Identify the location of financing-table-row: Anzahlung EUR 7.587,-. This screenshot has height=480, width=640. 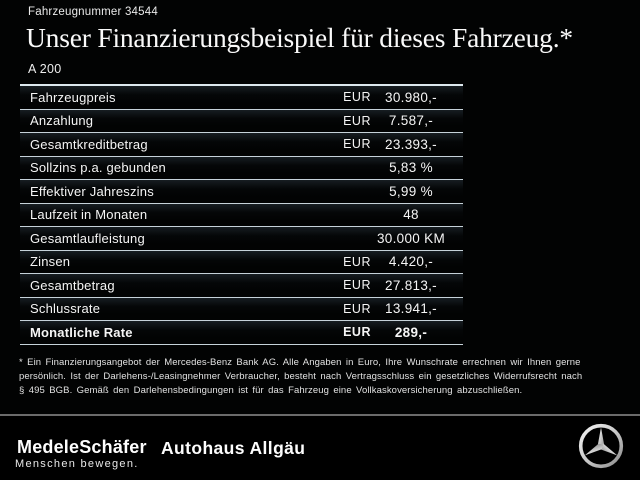
(241, 121).